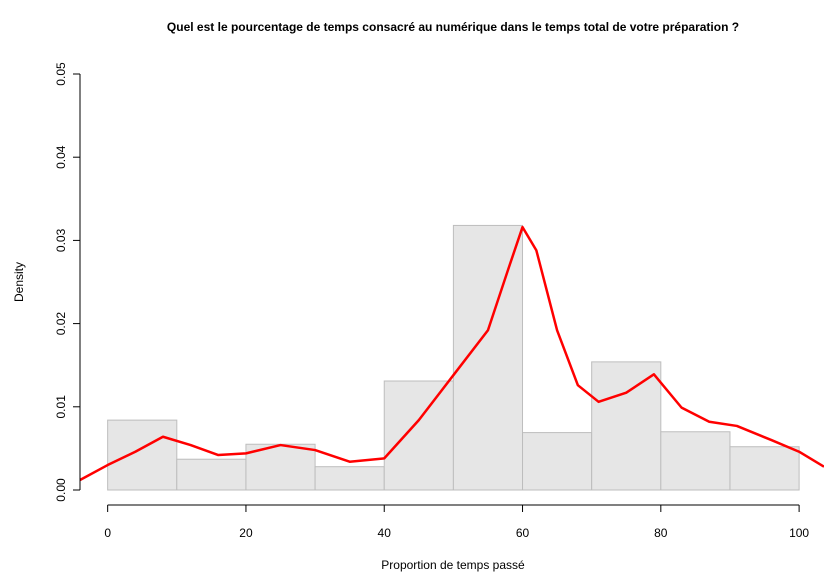  Describe the element at coordinates (799, 533) in the screenshot. I see `x-tick-label: 100` at that location.